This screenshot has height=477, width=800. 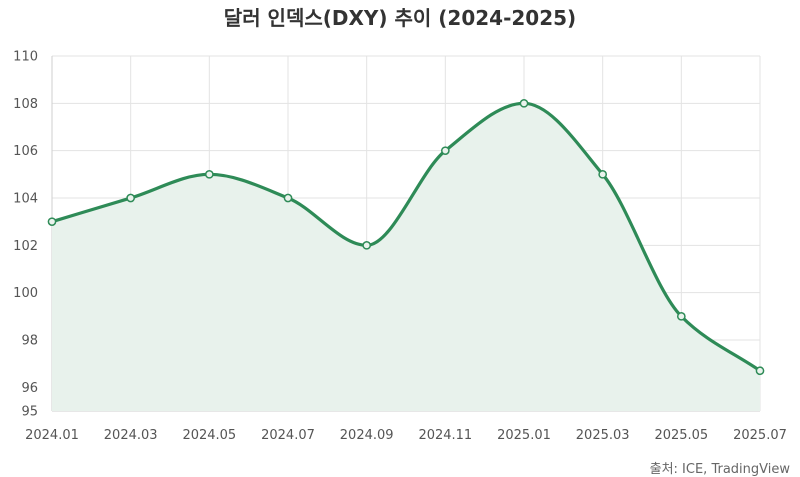 I want to click on y-tick-label: 106, so click(x=25, y=151).